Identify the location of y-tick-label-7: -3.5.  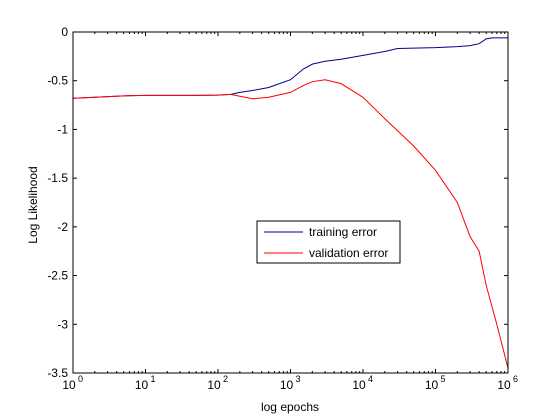
(57, 373).